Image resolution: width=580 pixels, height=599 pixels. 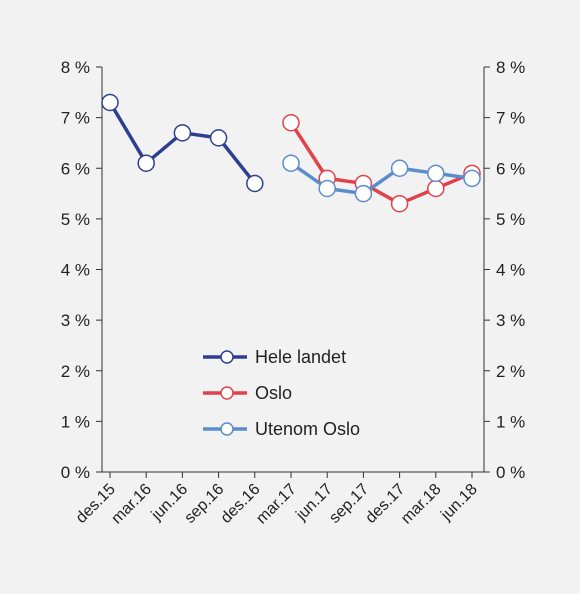 I want to click on legend: Hele landet Oslo Utenom Oslo, so click(x=281, y=393).